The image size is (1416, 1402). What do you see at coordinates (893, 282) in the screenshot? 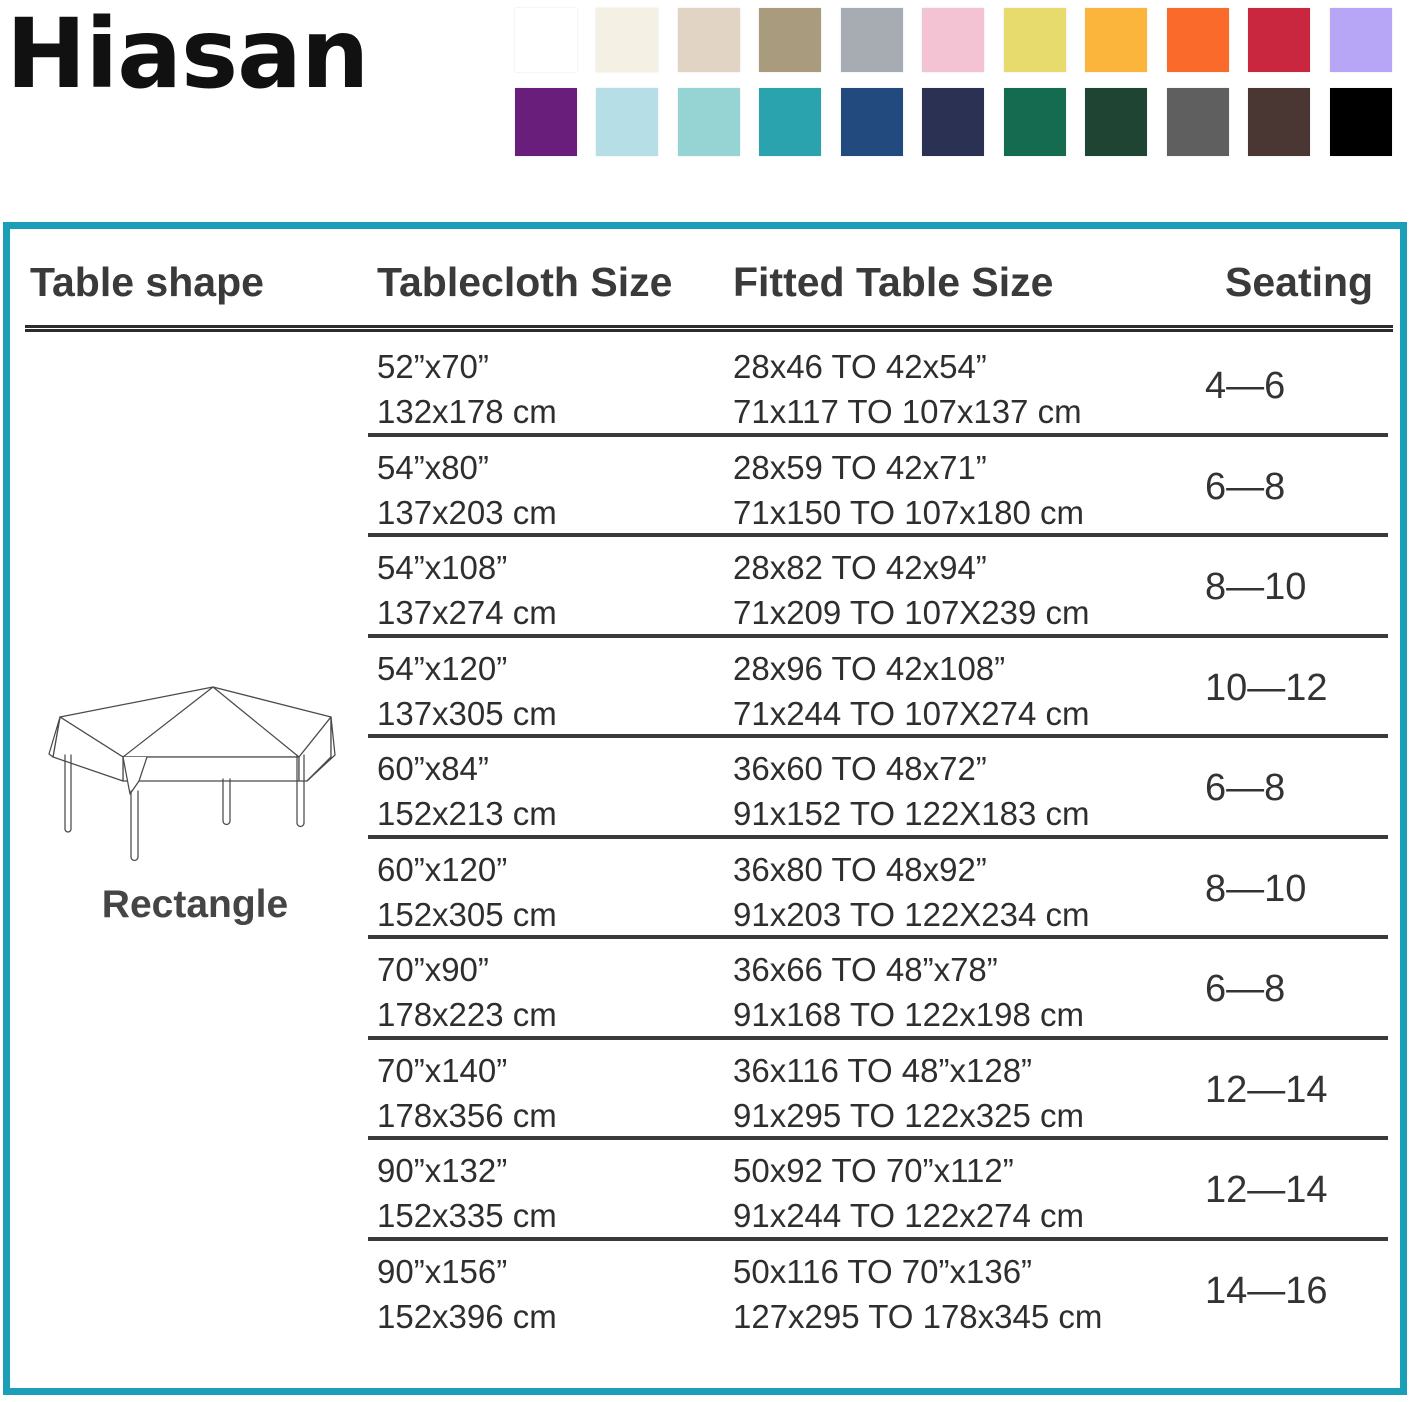
I see `column-header-fitted-table-size: Fitted Table Size` at bounding box center [893, 282].